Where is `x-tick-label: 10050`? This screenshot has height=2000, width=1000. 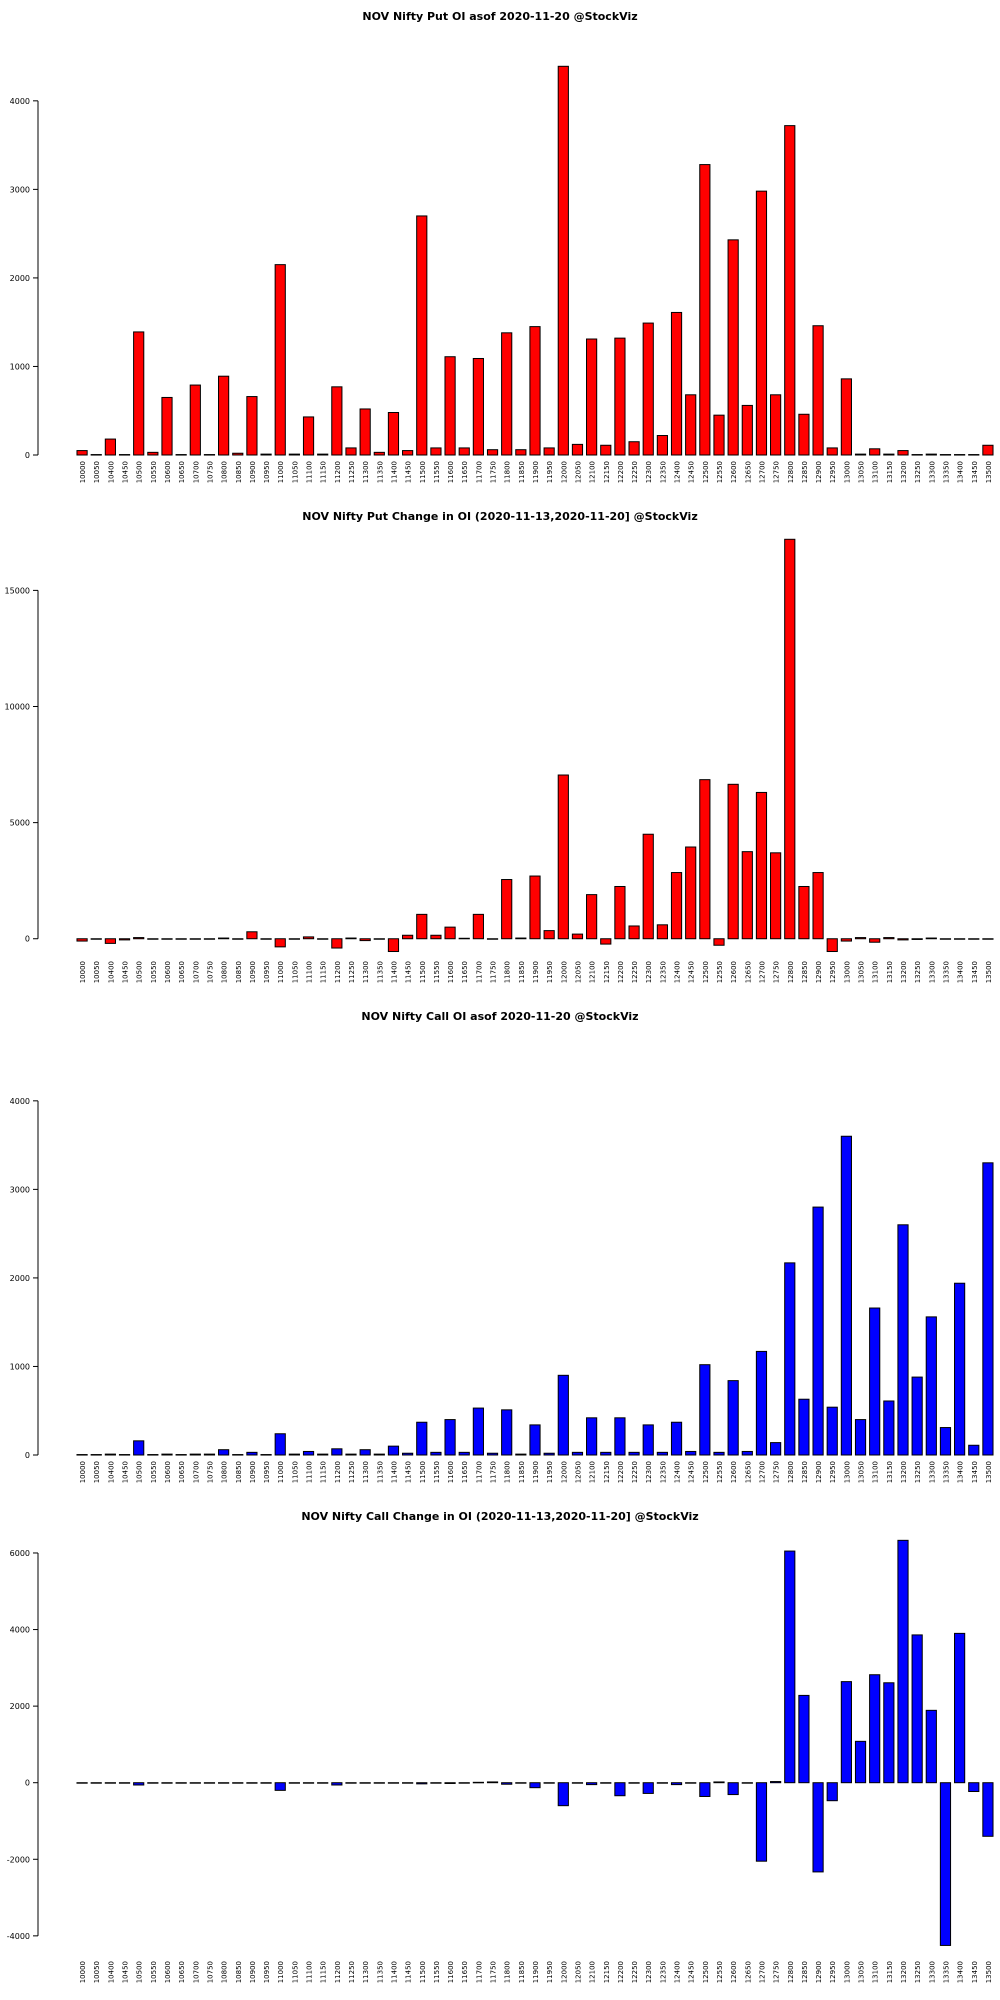
x-tick-label: 10050 is located at coordinates (97, 472).